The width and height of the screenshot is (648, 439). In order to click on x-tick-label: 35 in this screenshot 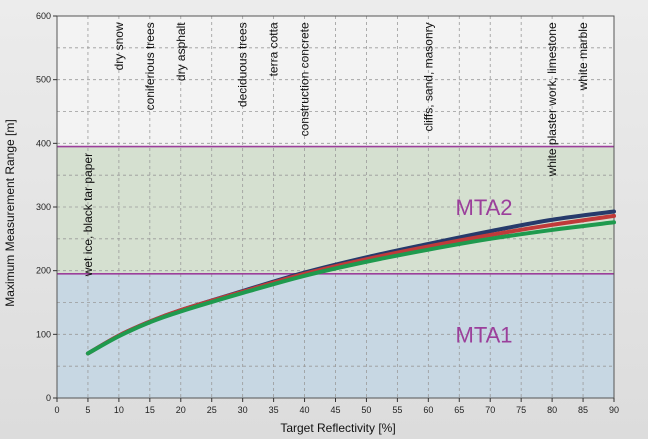, I will do `click(274, 410)`.